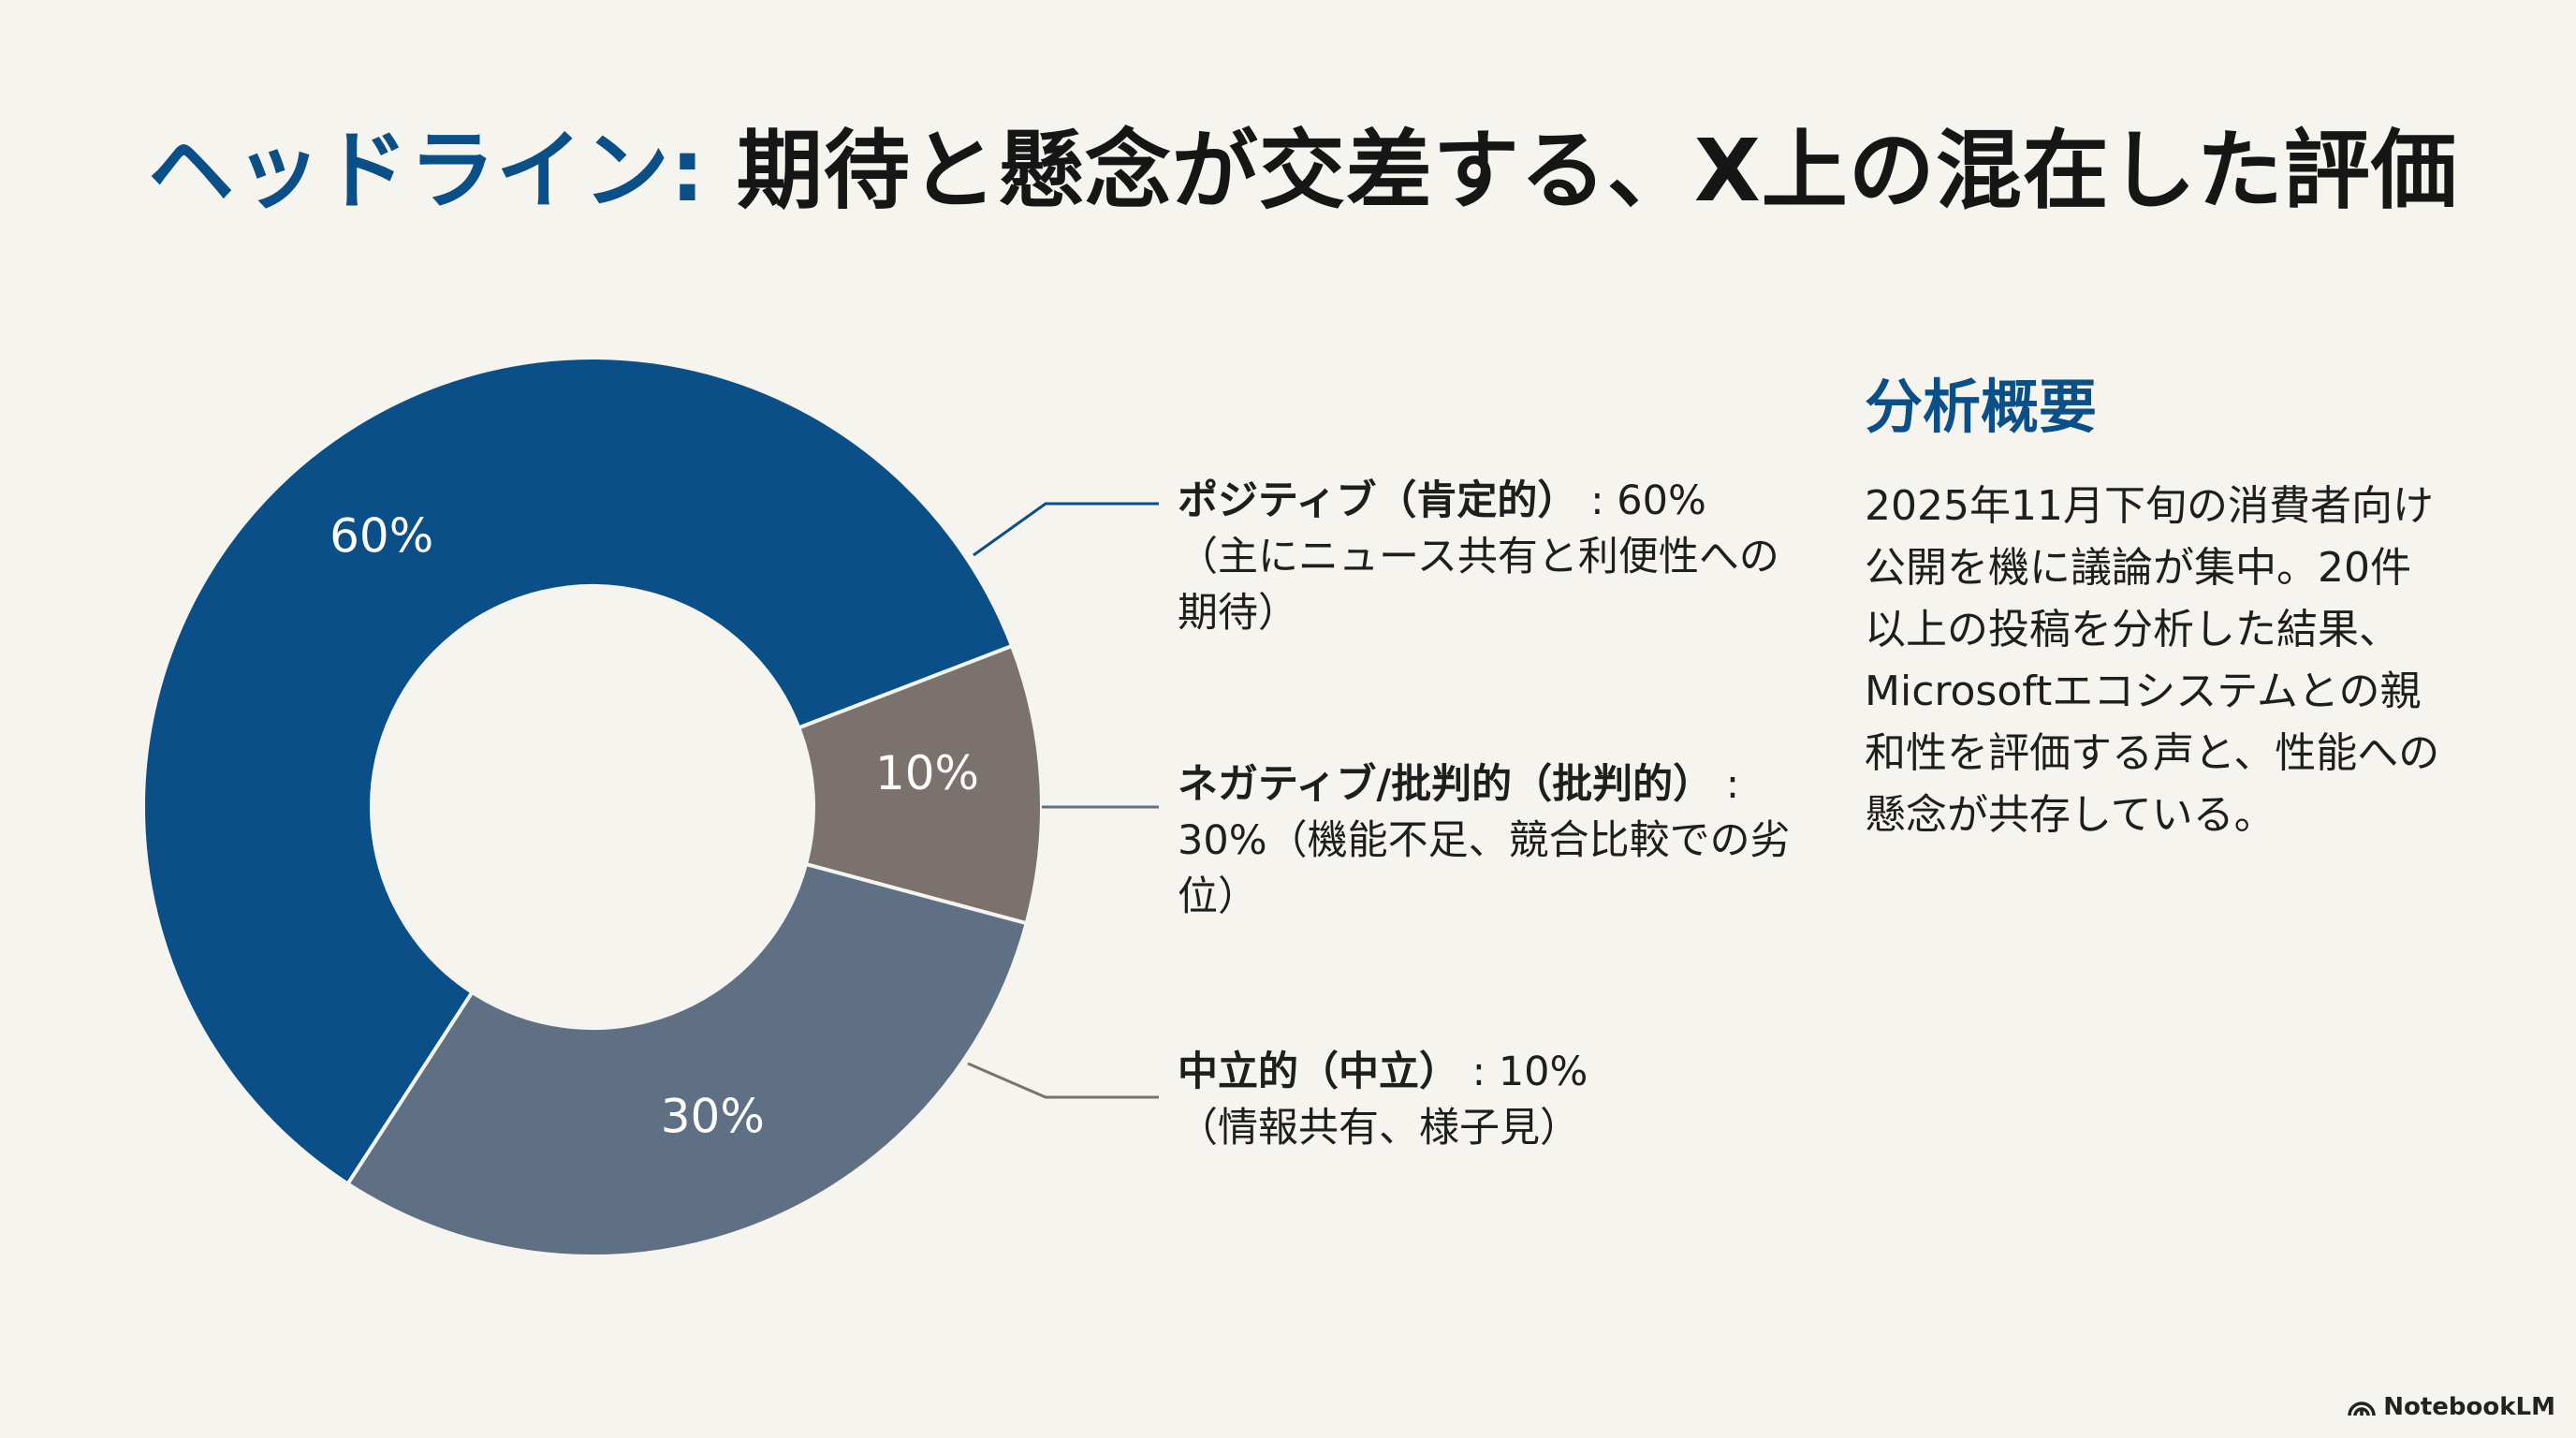 The width and height of the screenshot is (2576, 1438). I want to click on brand-watermark: NotebookLM, so click(2452, 1407).